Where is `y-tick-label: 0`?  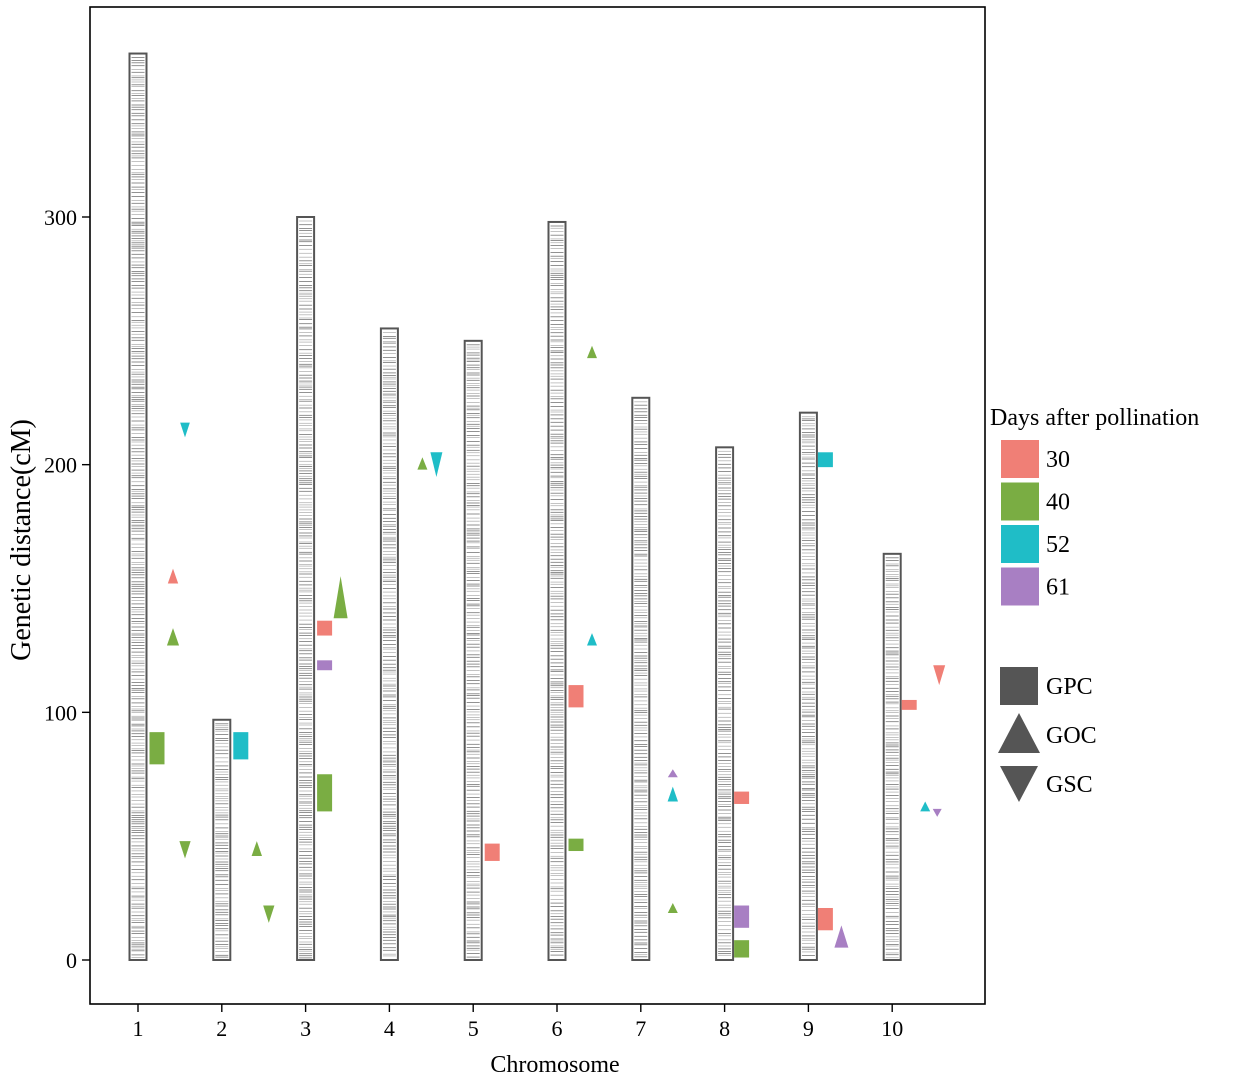
y-tick-label: 0 is located at coordinates (71, 960).